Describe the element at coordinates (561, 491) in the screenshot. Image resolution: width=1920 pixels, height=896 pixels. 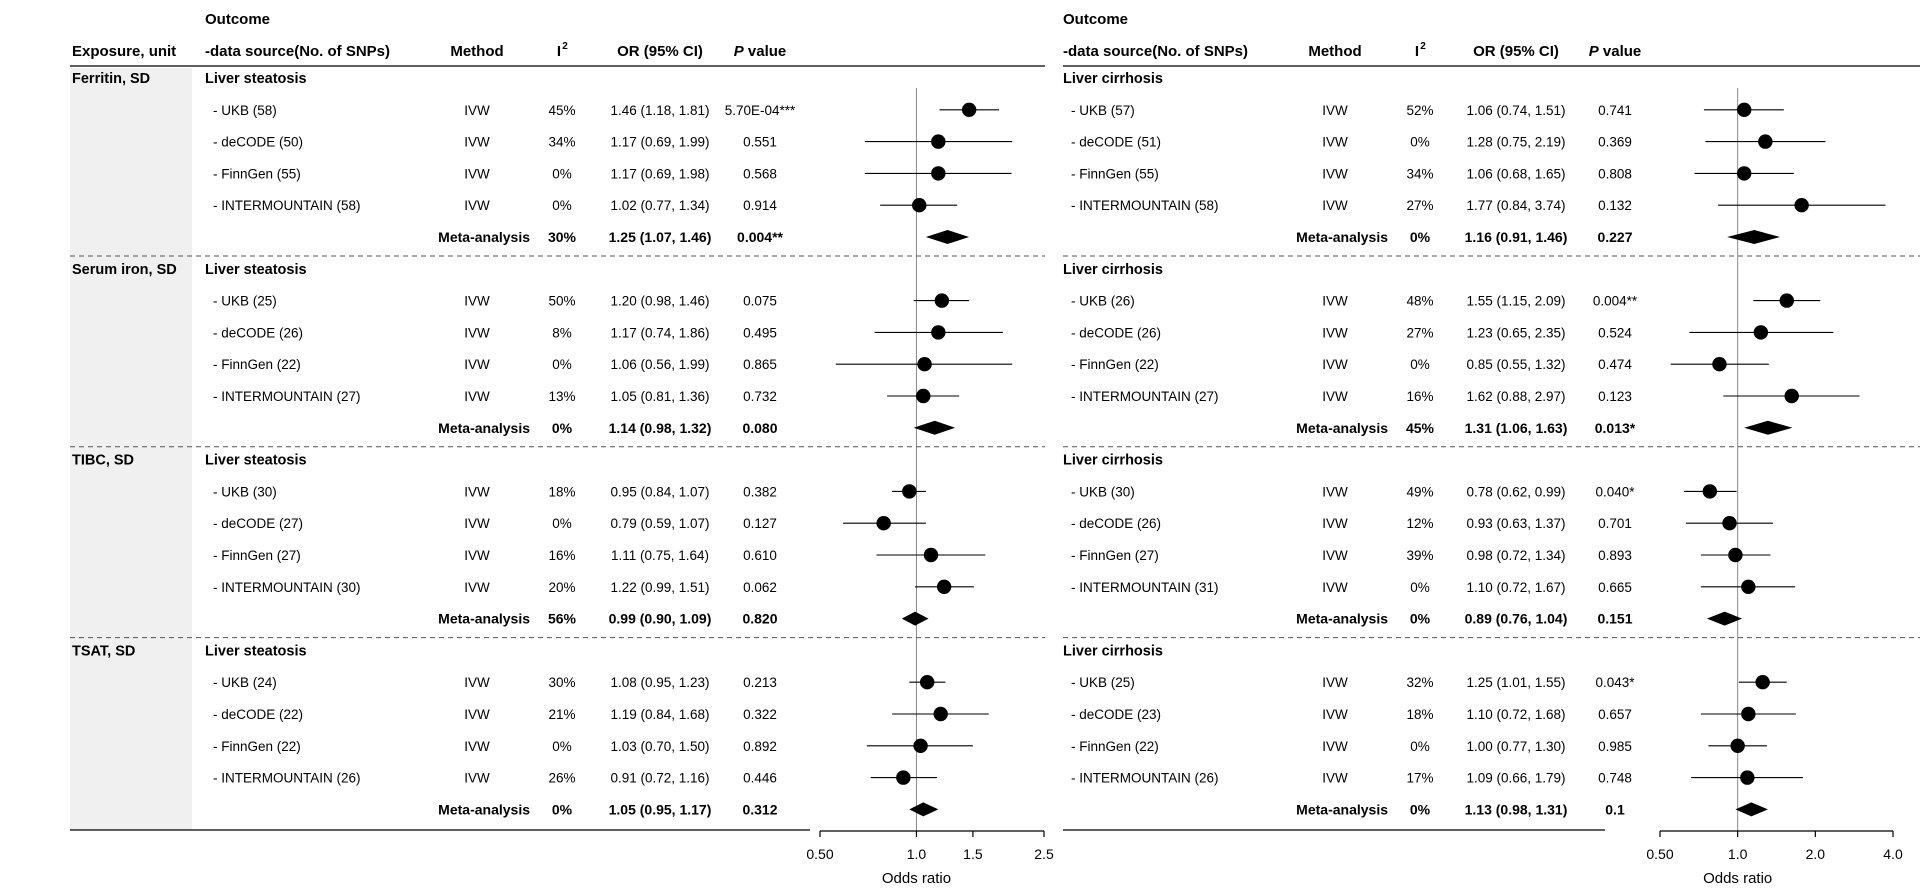
I see `i-squared-value: 18%` at that location.